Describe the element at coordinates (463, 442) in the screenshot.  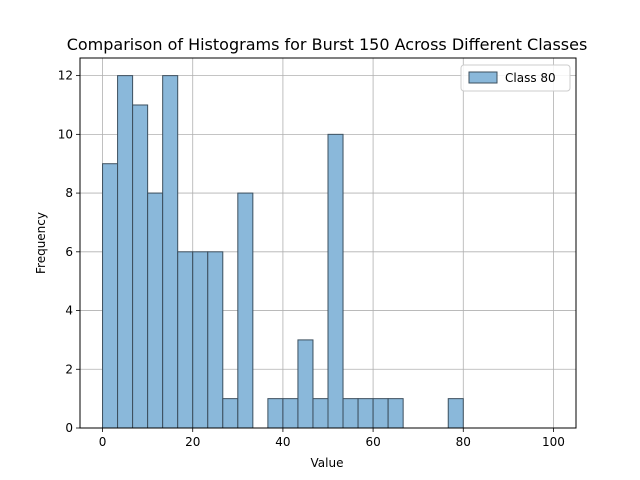
I see `x-tick-label: 80` at that location.